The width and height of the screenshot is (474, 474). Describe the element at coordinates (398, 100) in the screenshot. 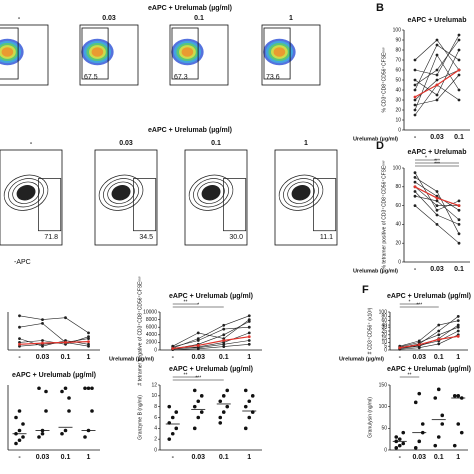

I see `y-tick-label: 30` at that location.